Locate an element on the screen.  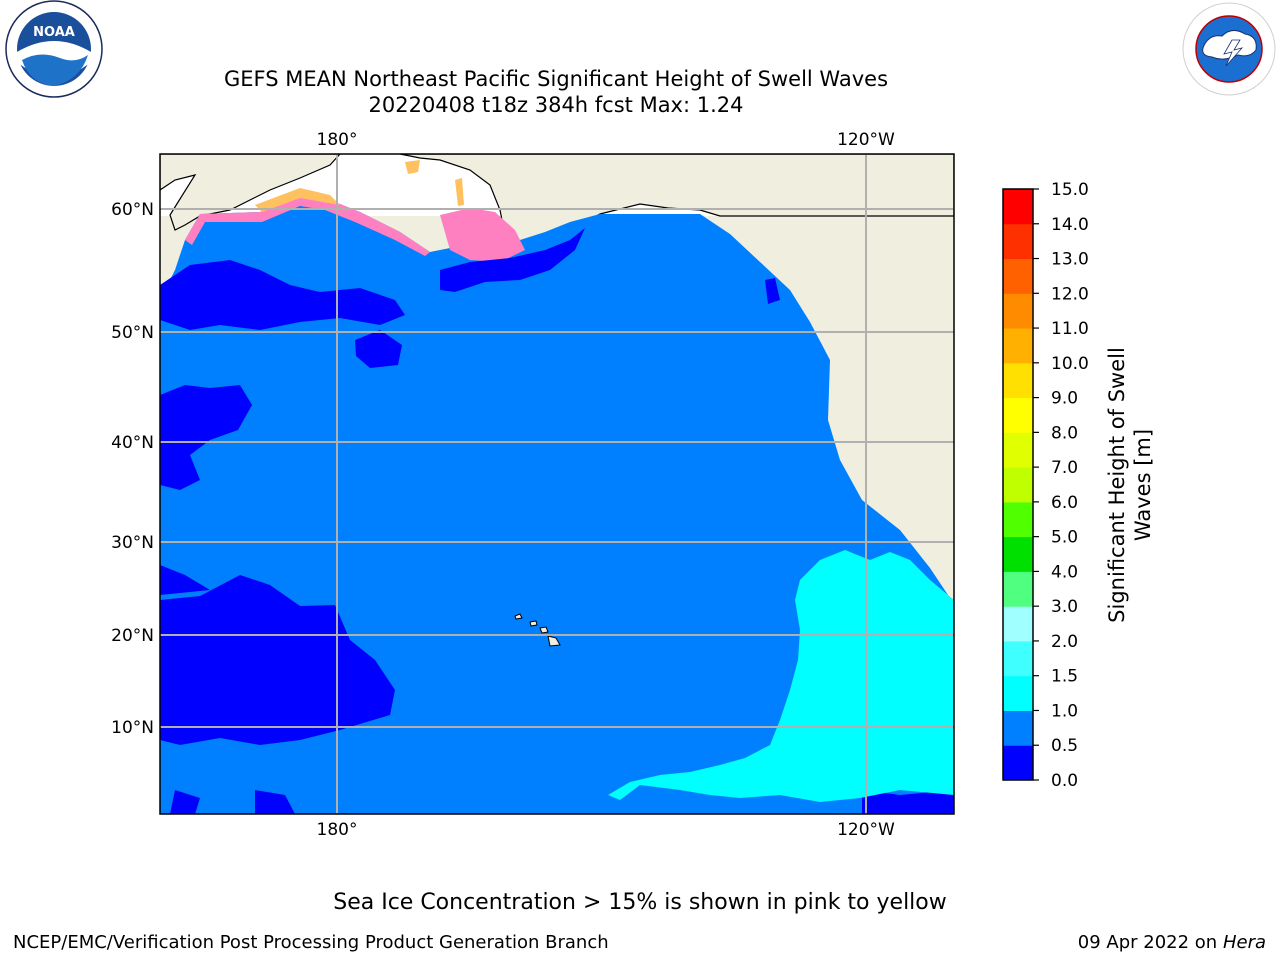
colorbar-tick-label: 9.0 is located at coordinates (1064, 399).